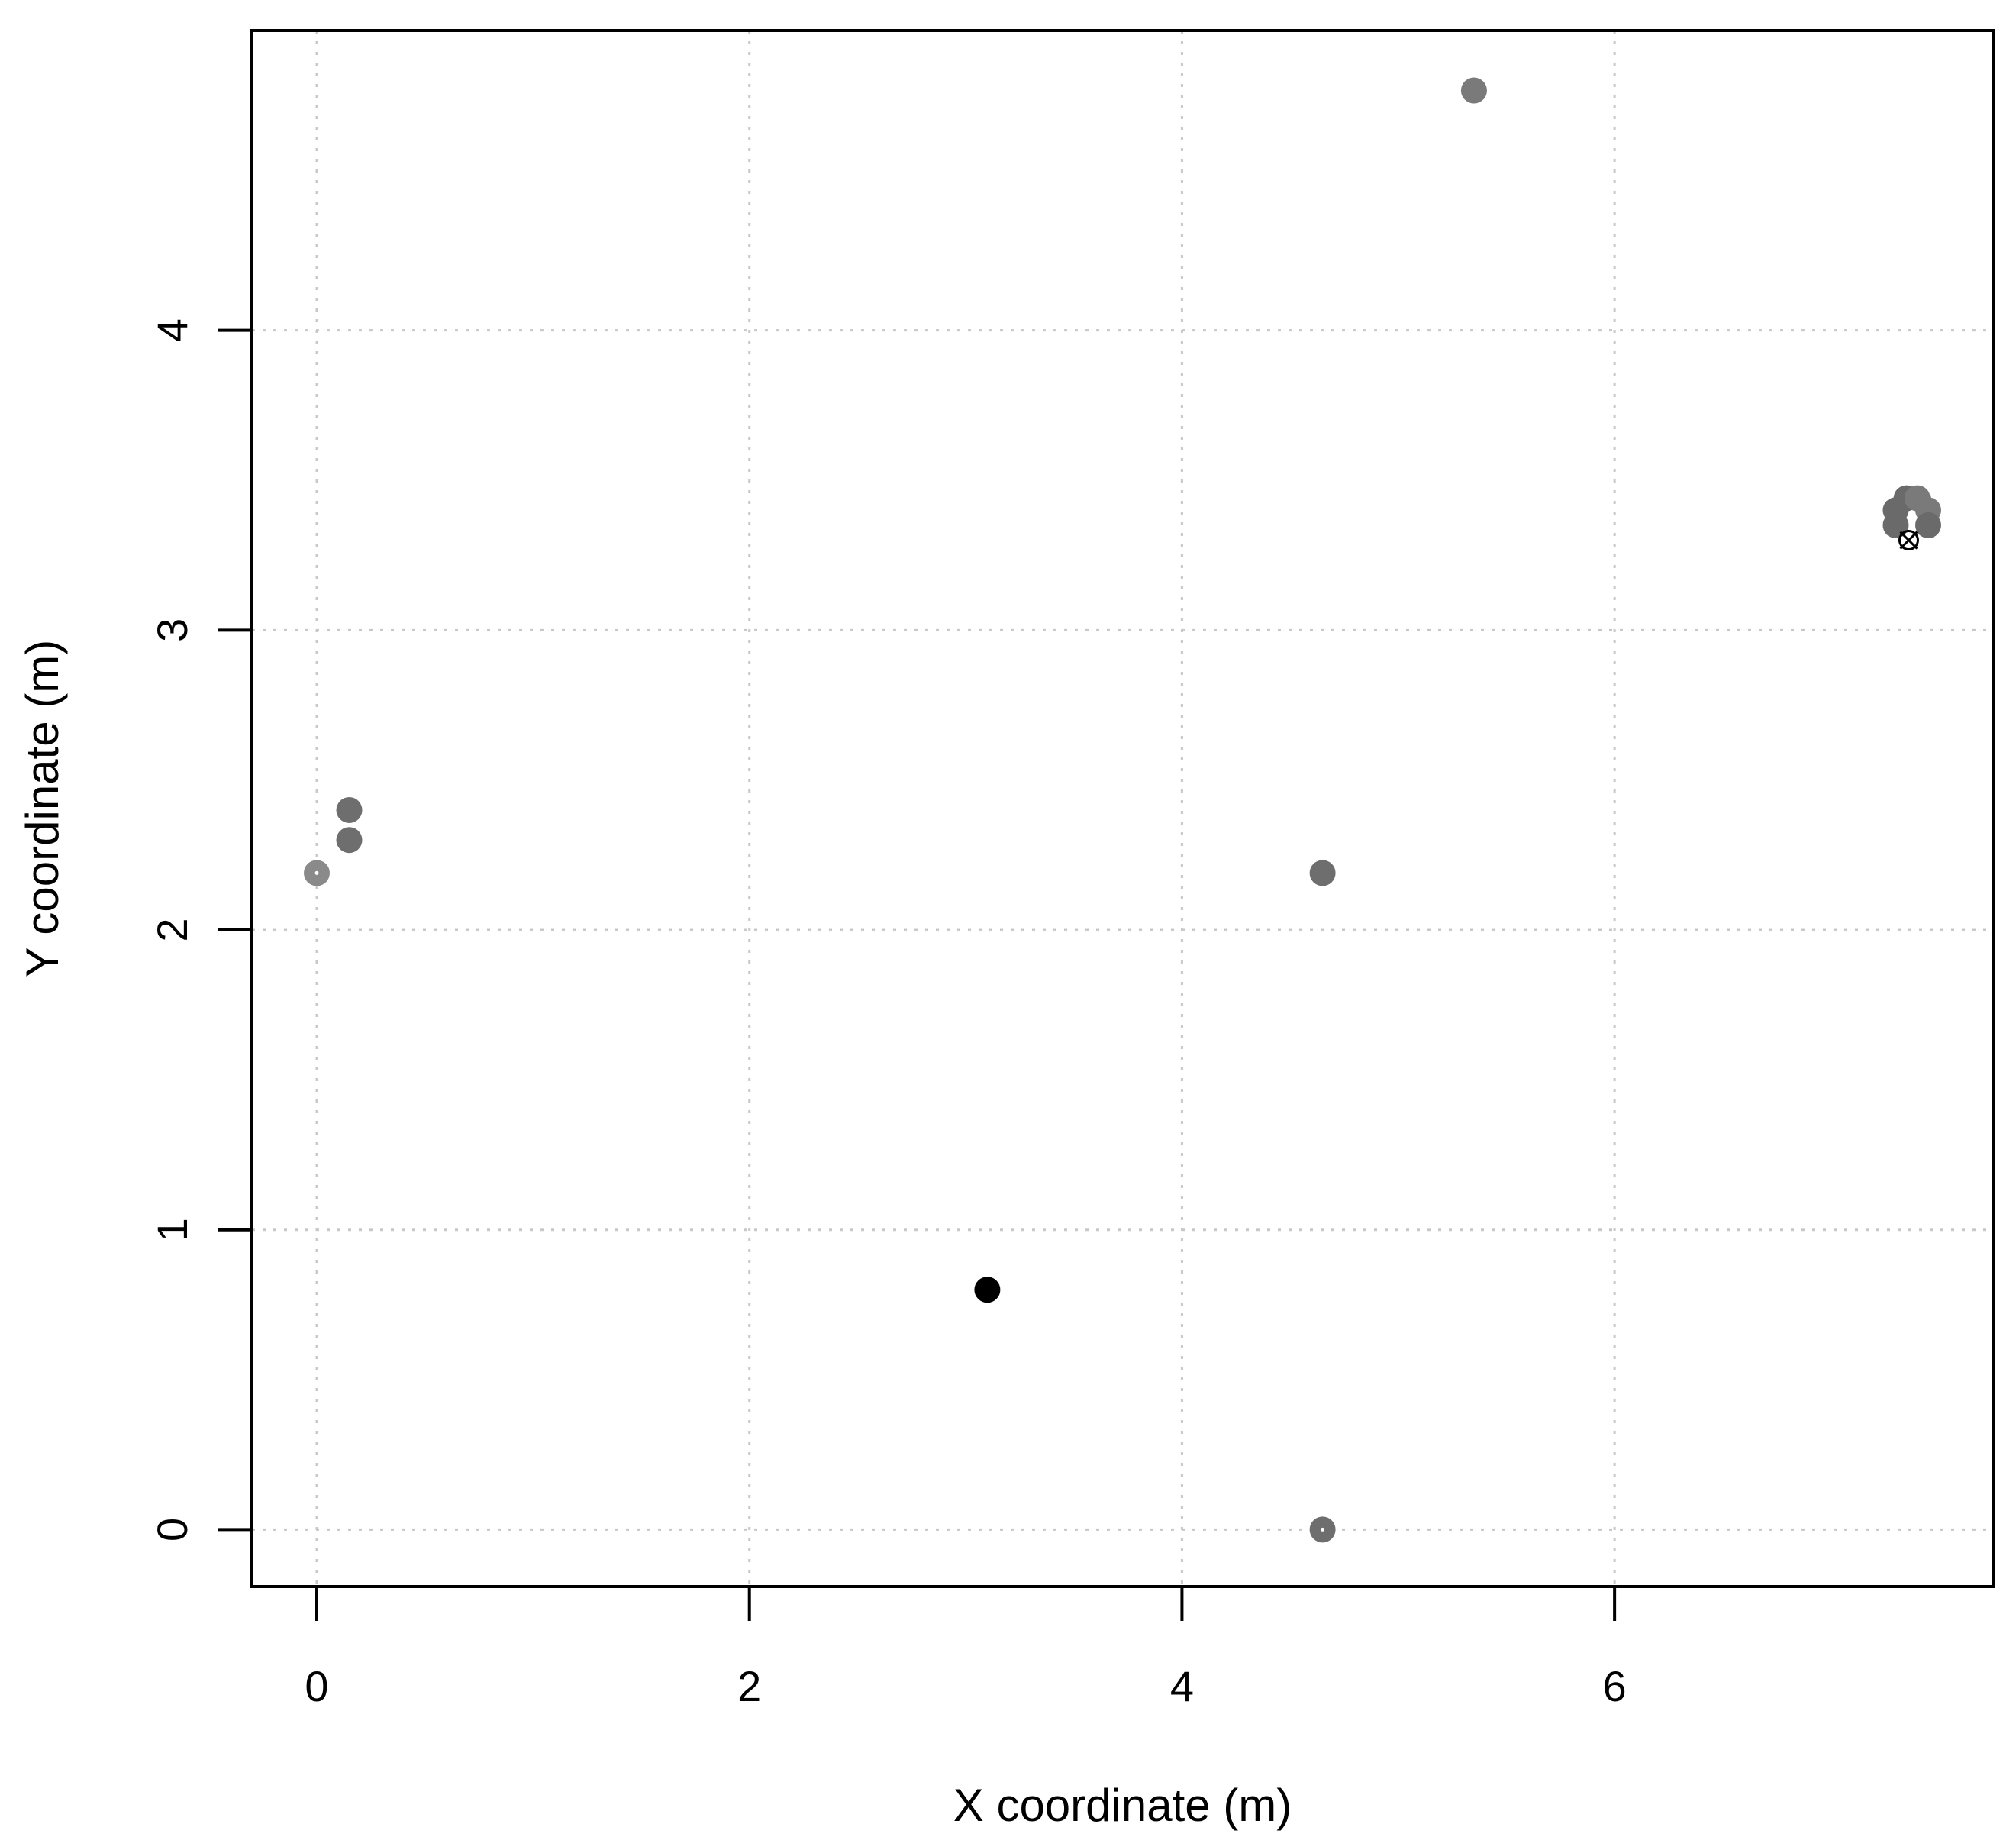 This screenshot has width=2016, height=1837. What do you see at coordinates (966, 1648) in the screenshot?
I see `x-axis-ticks: 0 2 4 6` at bounding box center [966, 1648].